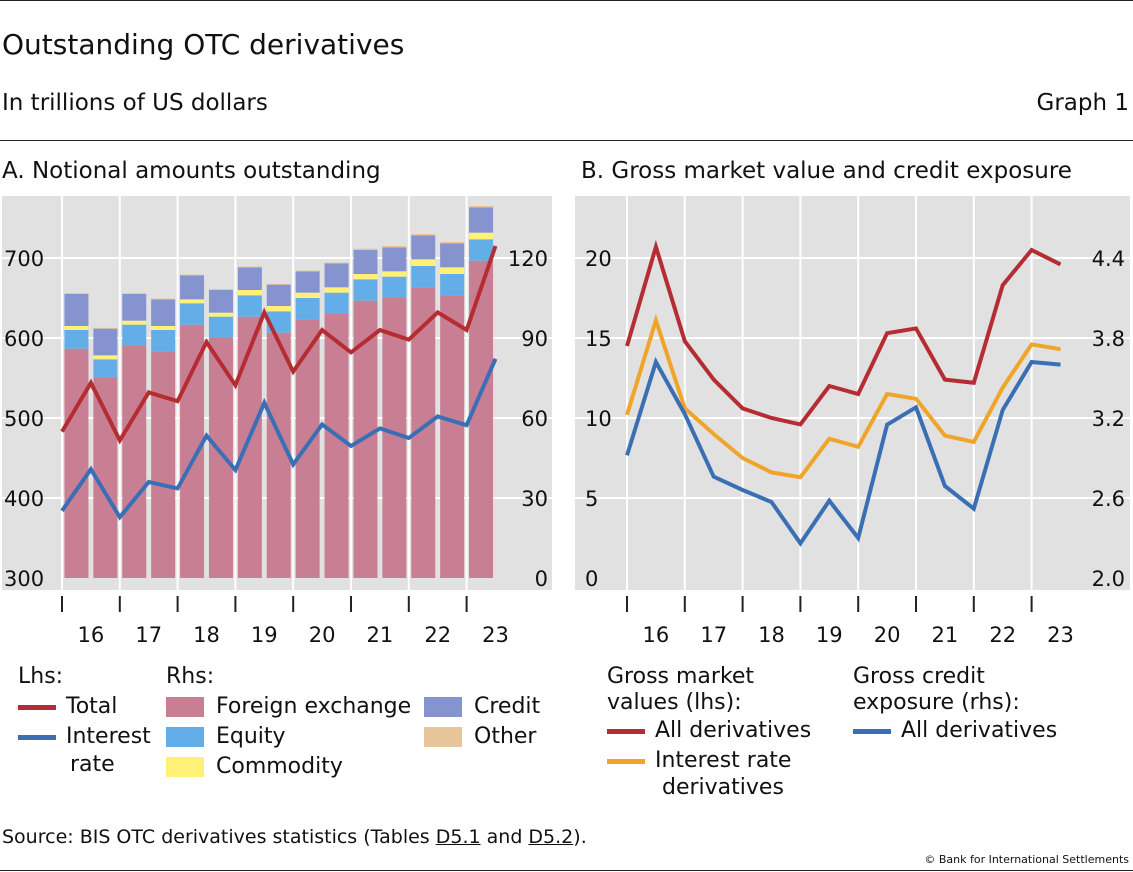 The height and width of the screenshot is (872, 1133). I want to click on legend-label: Other, so click(505, 736).